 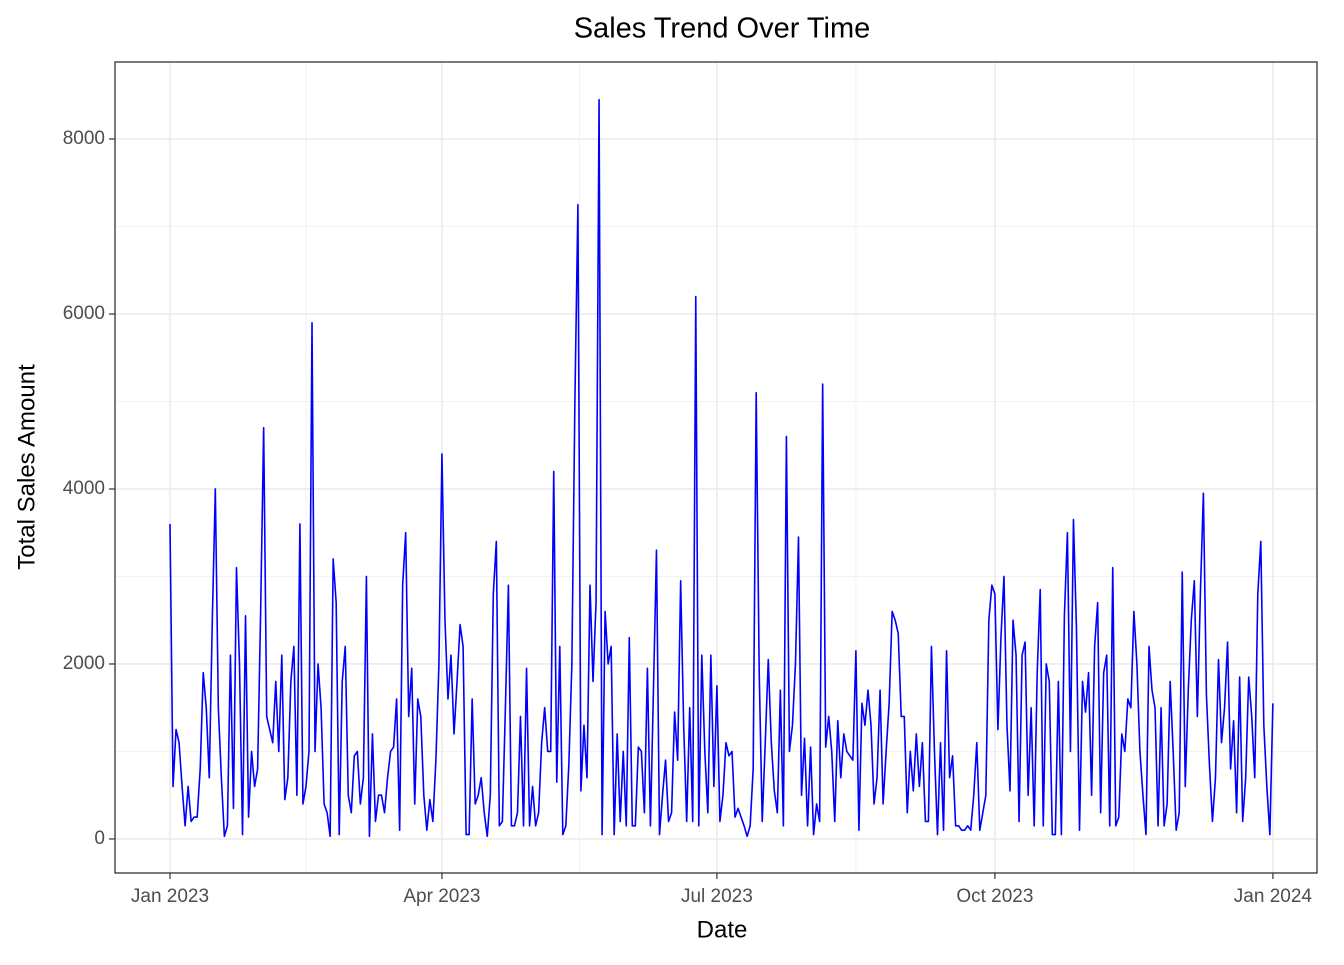 What do you see at coordinates (84, 488) in the screenshot?
I see `y-tick-label: 4000` at bounding box center [84, 488].